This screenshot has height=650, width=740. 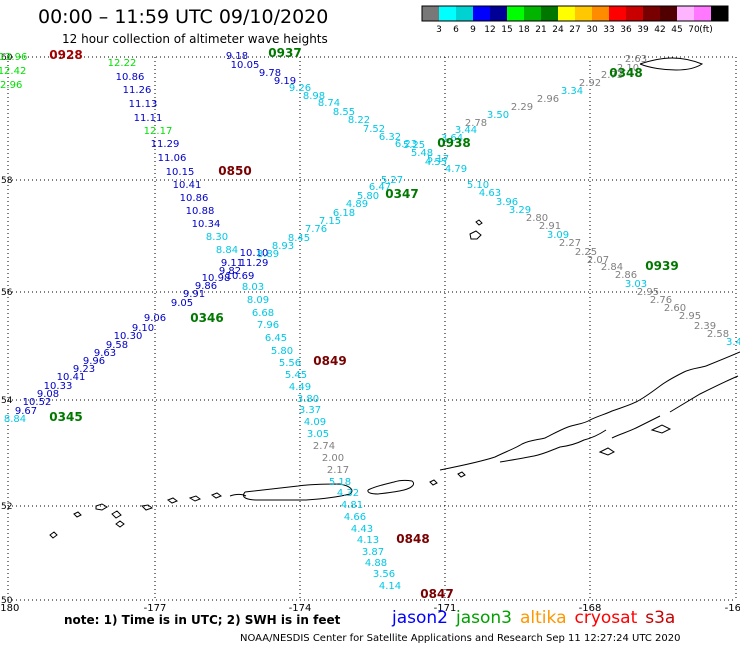 I want to click on swh-value: 9.19, so click(x=285, y=81).